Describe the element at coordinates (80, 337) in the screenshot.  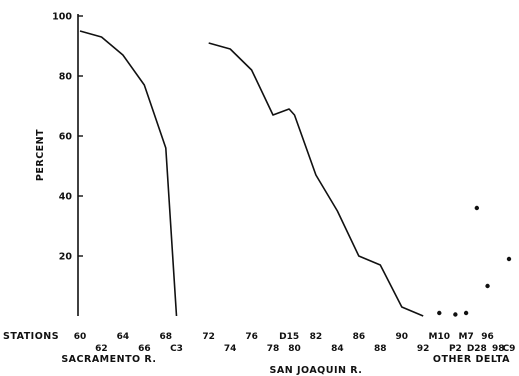
I see `x-tick-label: 60` at that location.